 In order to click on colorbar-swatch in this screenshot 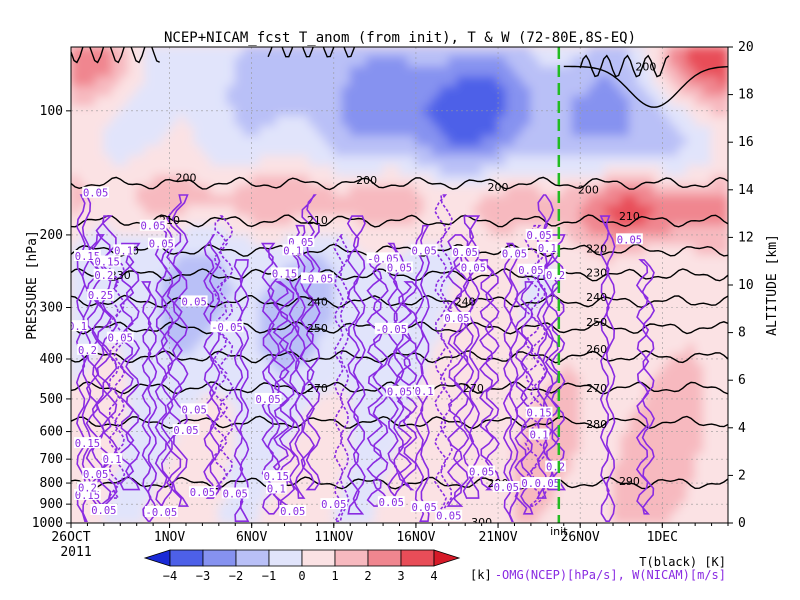, I will do `click(186, 558)`.